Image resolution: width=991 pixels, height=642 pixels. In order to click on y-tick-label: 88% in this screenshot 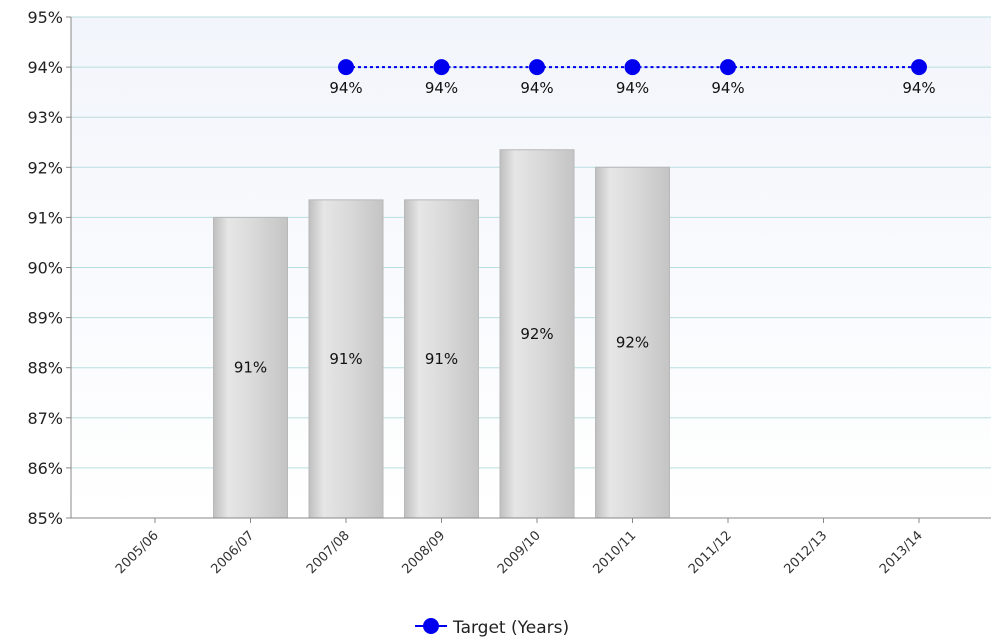, I will do `click(45, 368)`.